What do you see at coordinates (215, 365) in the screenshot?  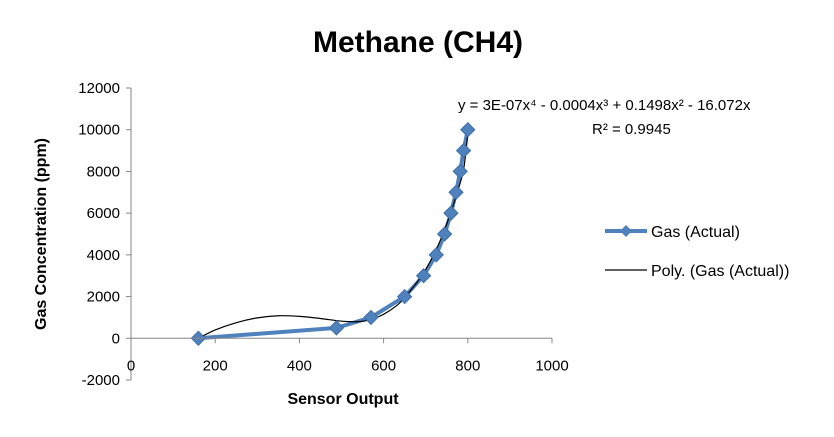 I see `x-tick-label: 200` at bounding box center [215, 365].